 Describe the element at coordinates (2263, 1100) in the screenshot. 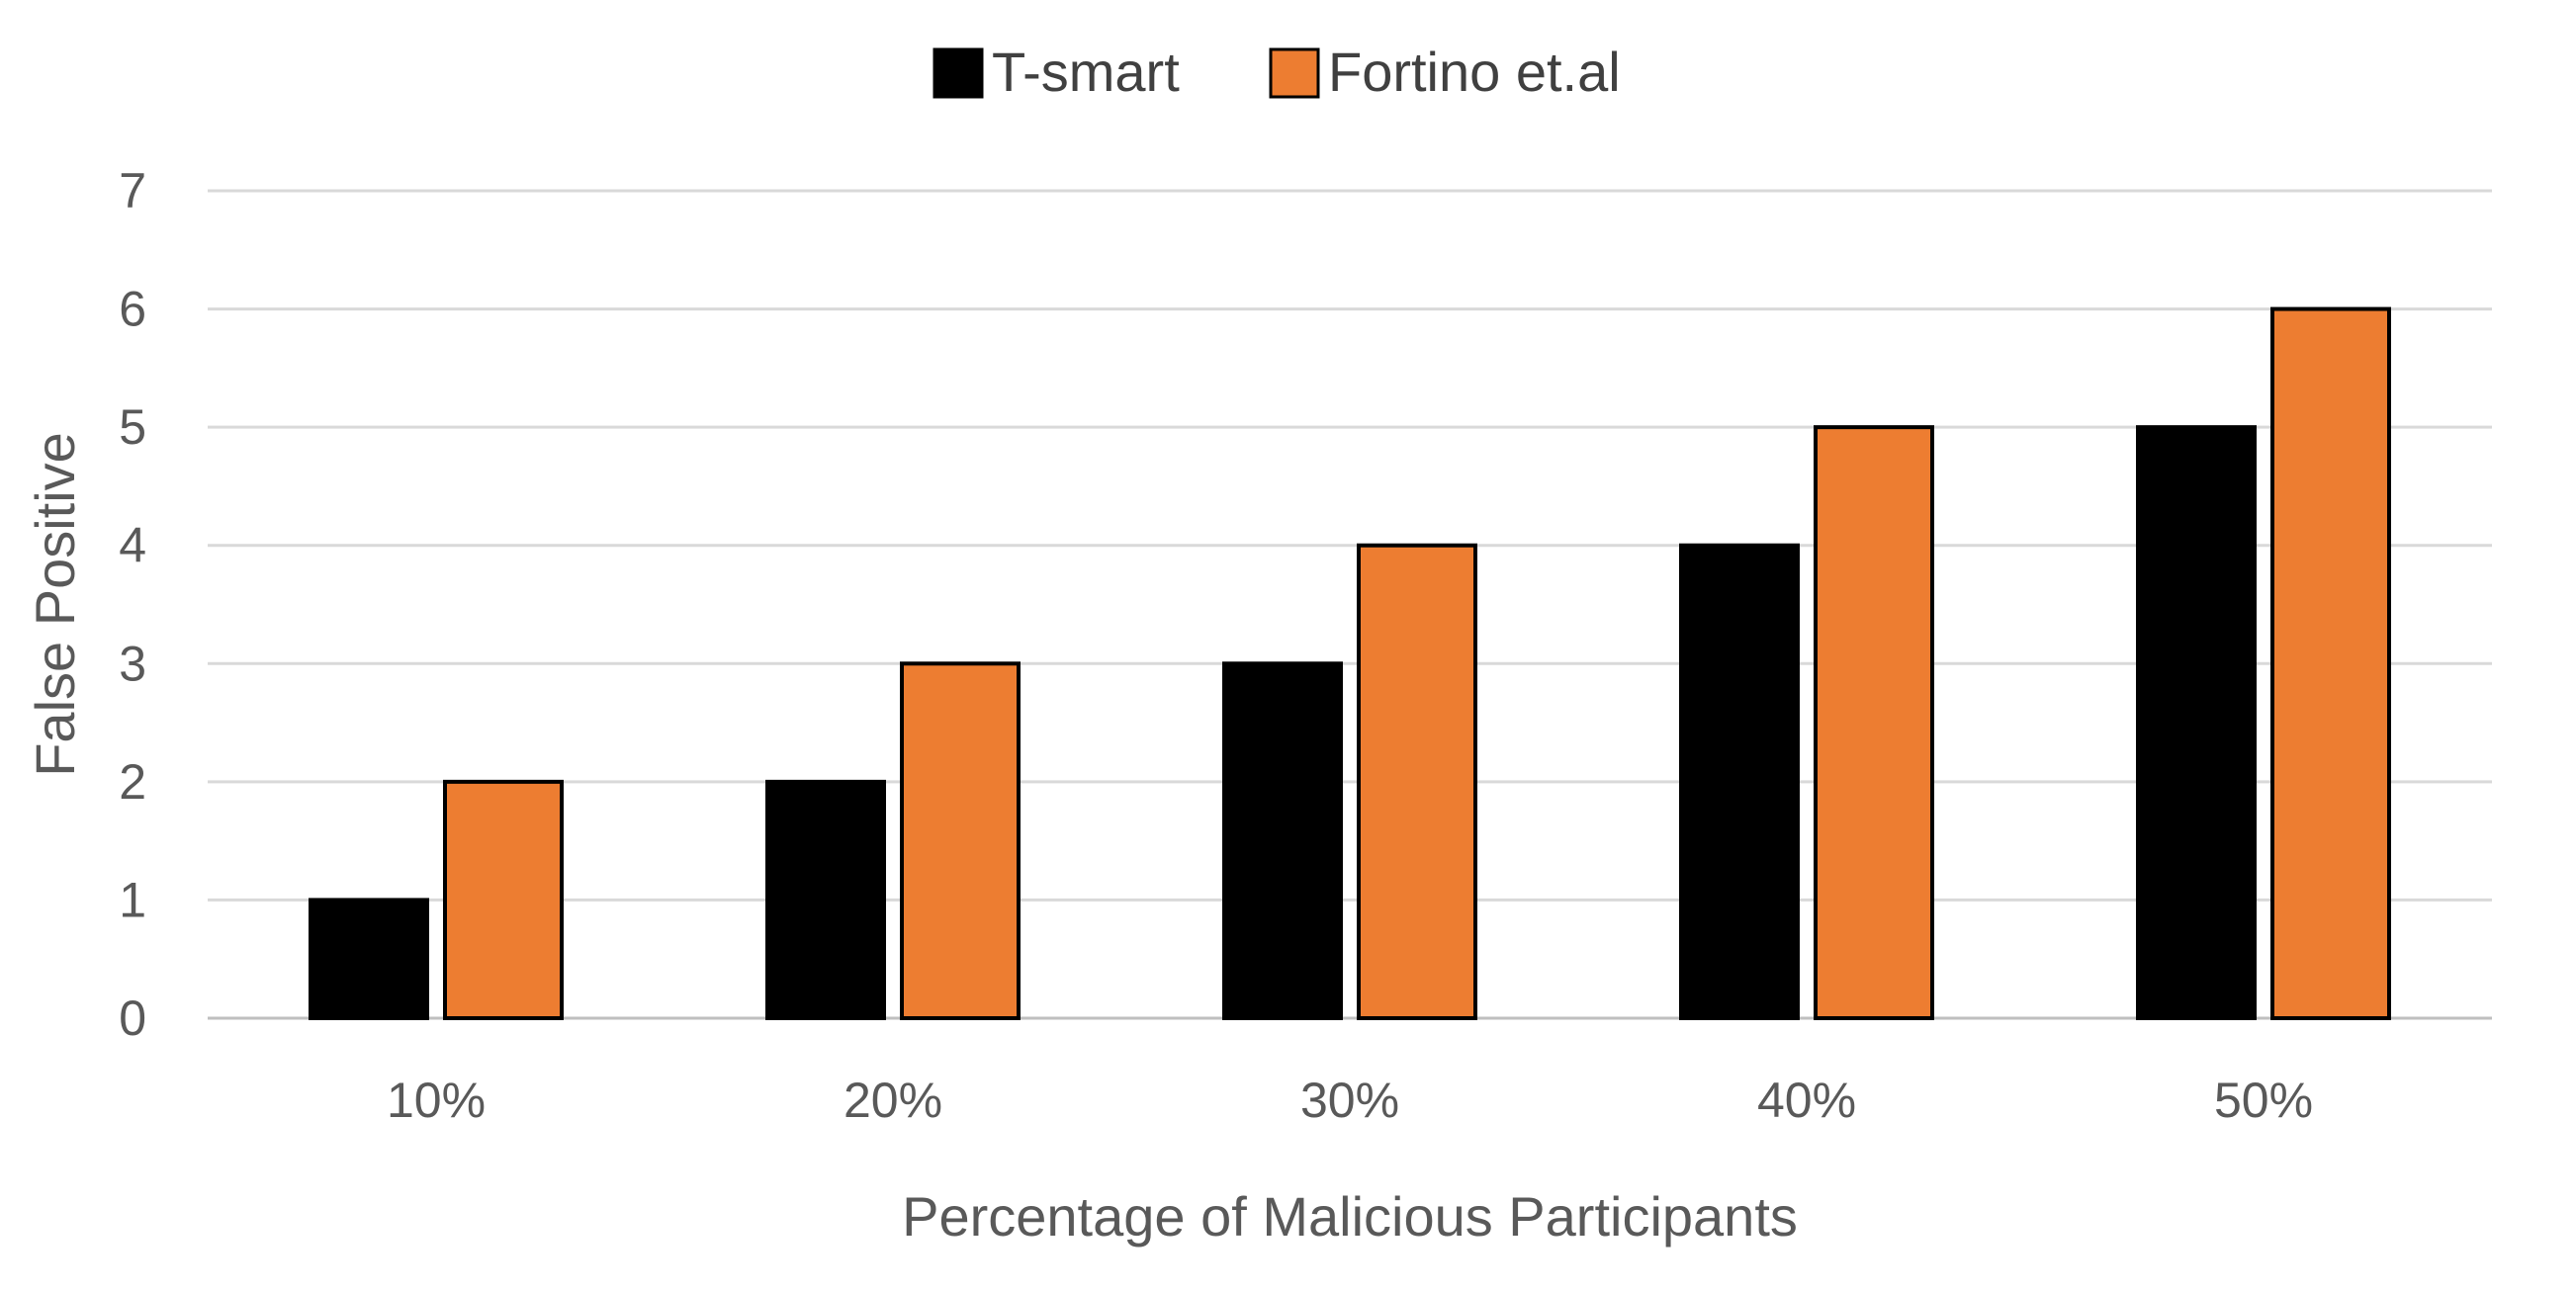

I see `x-tick-label: 50%` at that location.